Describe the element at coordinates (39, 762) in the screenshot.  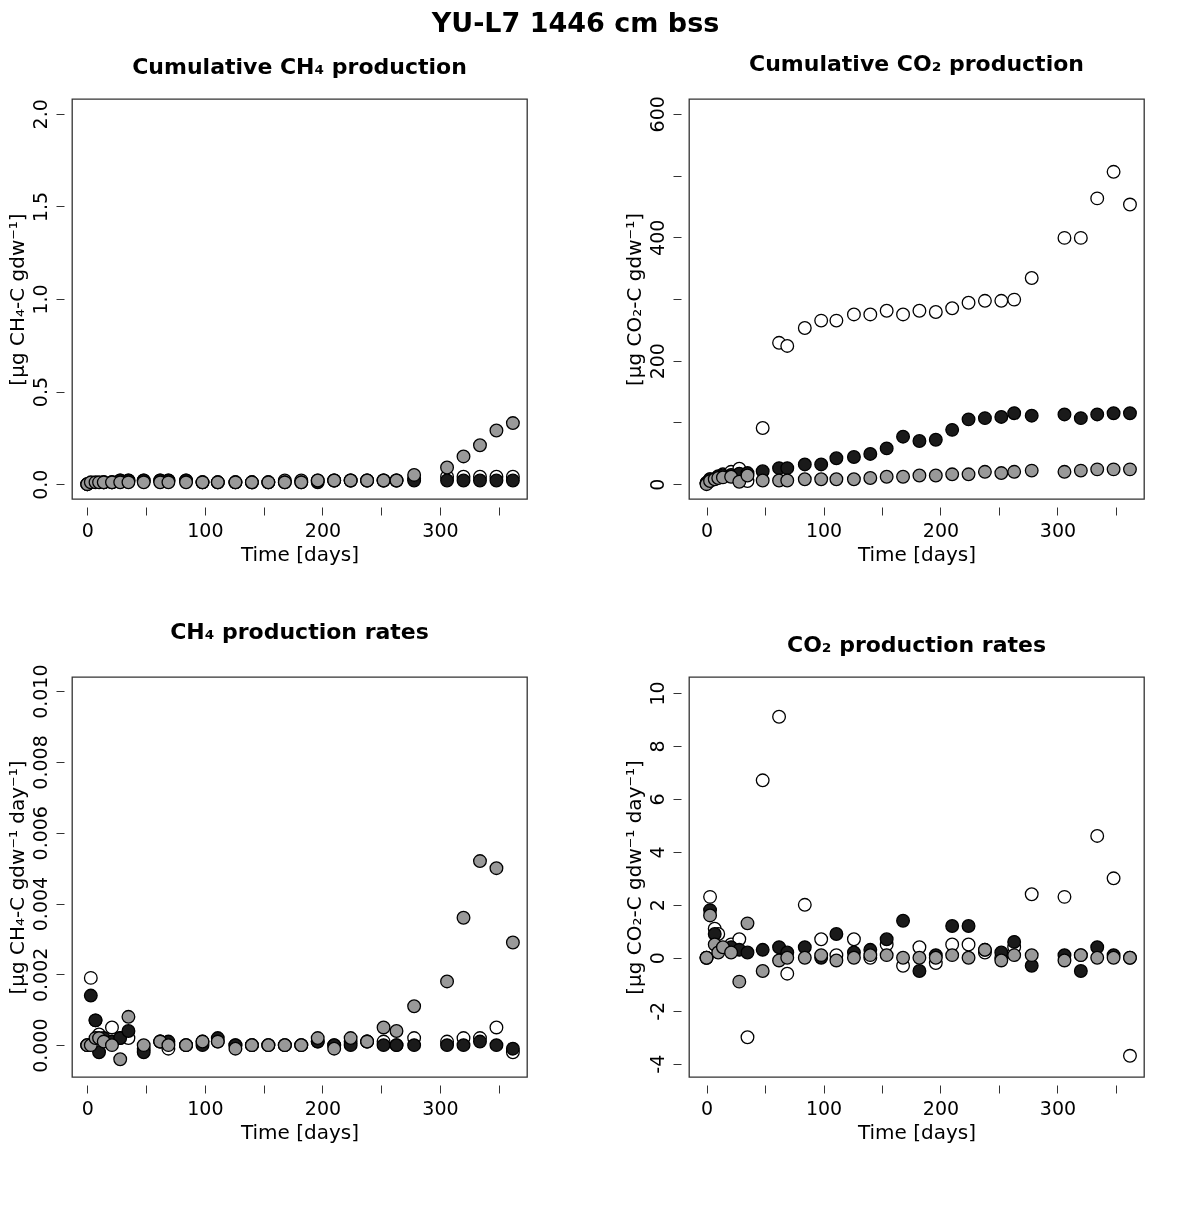
I see `y-tick-label: 0.008` at that location.